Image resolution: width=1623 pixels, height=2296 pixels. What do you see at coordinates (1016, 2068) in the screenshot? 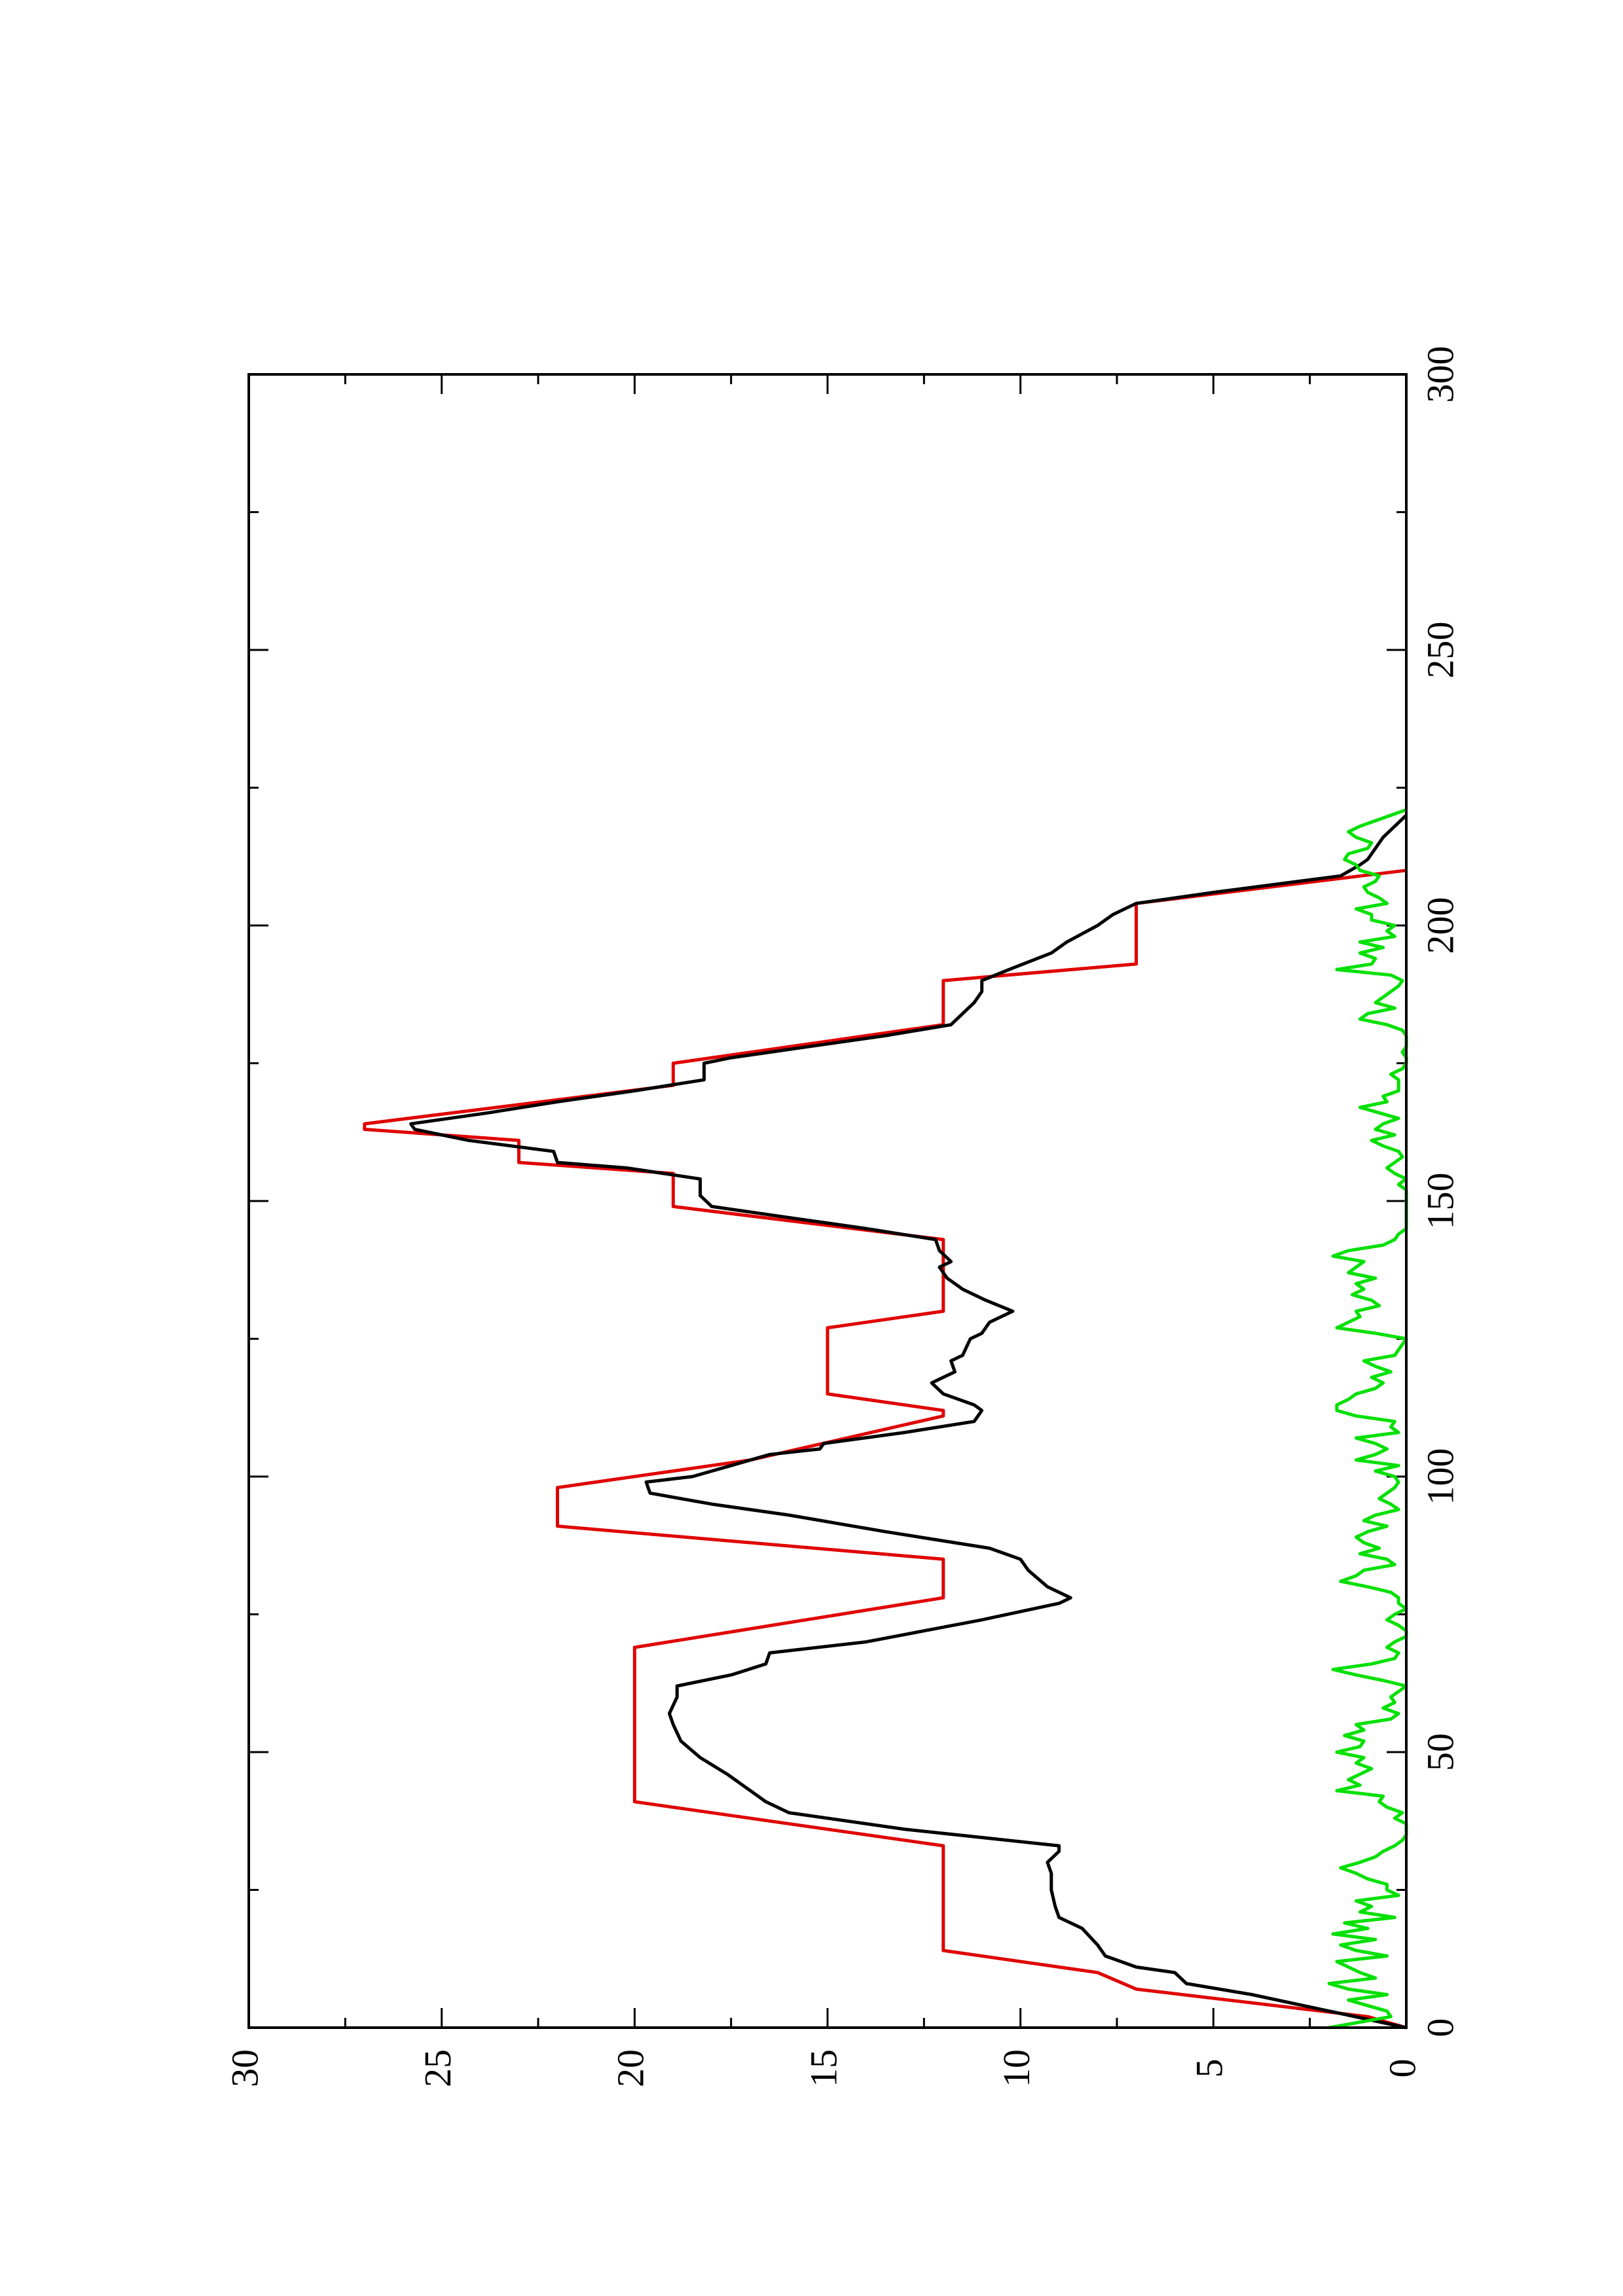
I see `y-tick-label: 10` at bounding box center [1016, 2068].